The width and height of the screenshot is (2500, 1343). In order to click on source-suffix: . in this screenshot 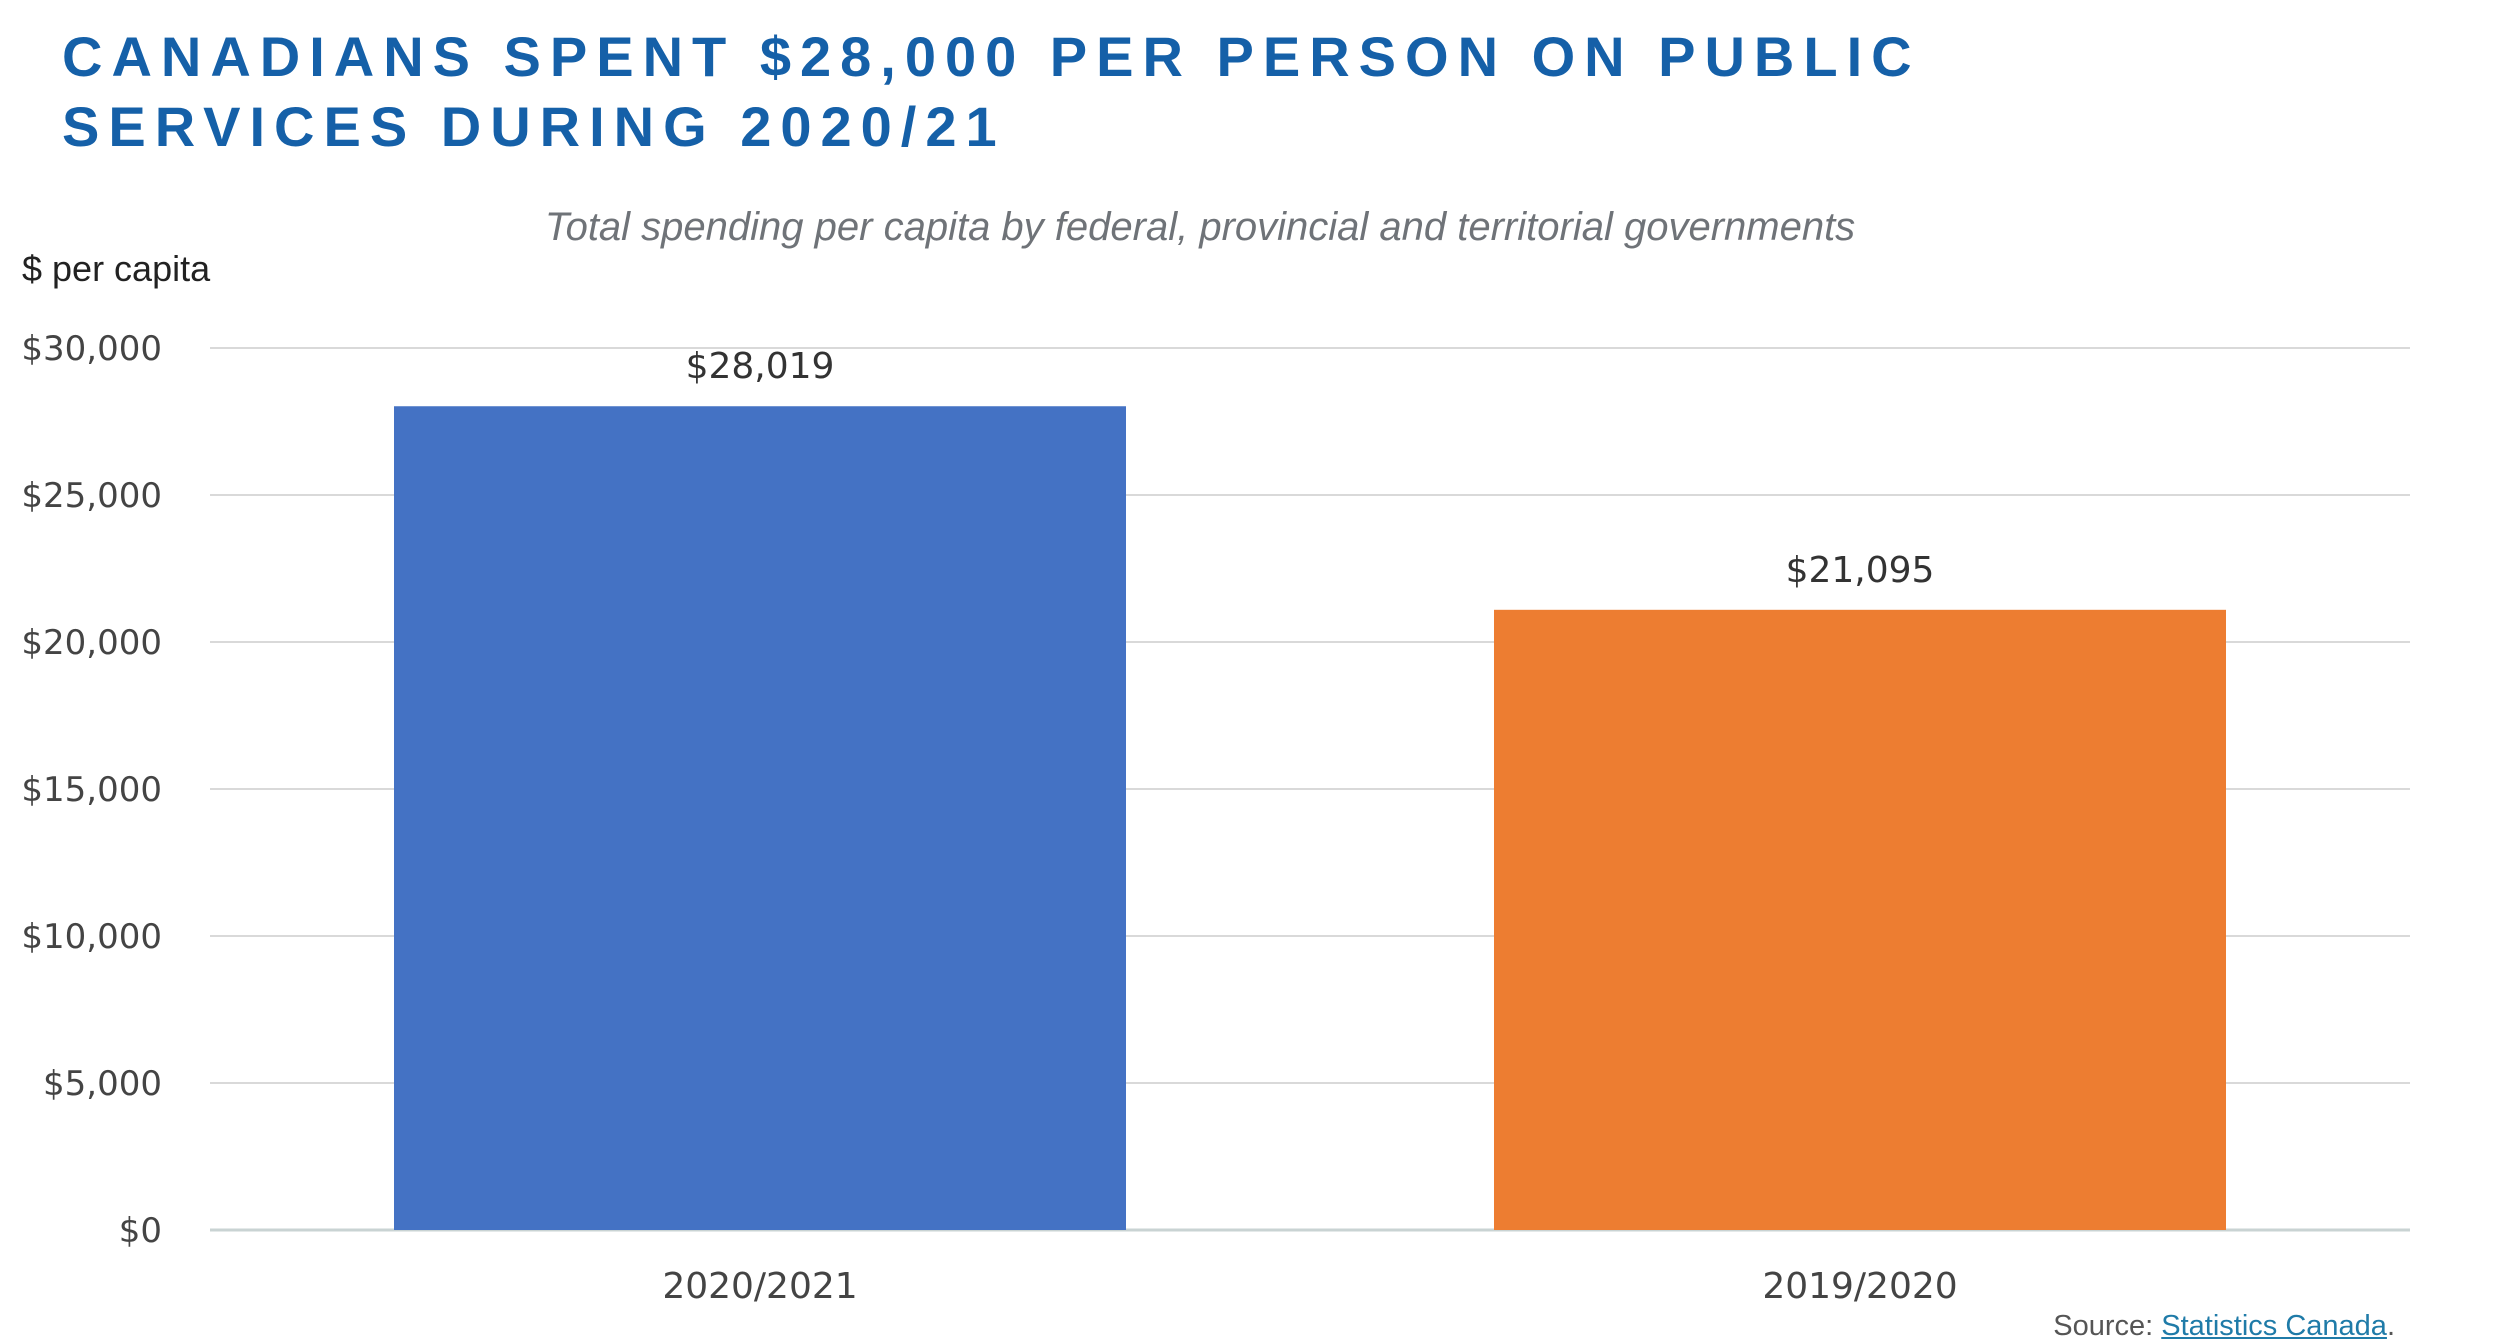, I will do `click(2390, 1326)`.